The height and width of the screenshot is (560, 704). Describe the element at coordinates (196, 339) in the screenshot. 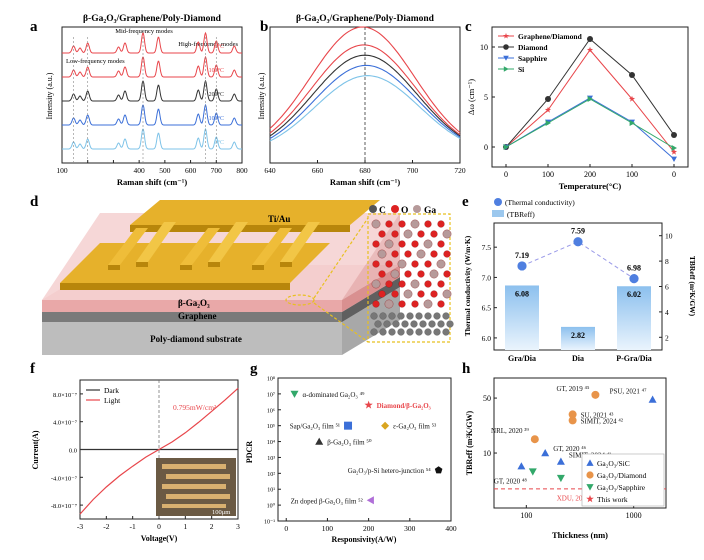

I see `label-substrate: Poly-diamond substrate` at that location.